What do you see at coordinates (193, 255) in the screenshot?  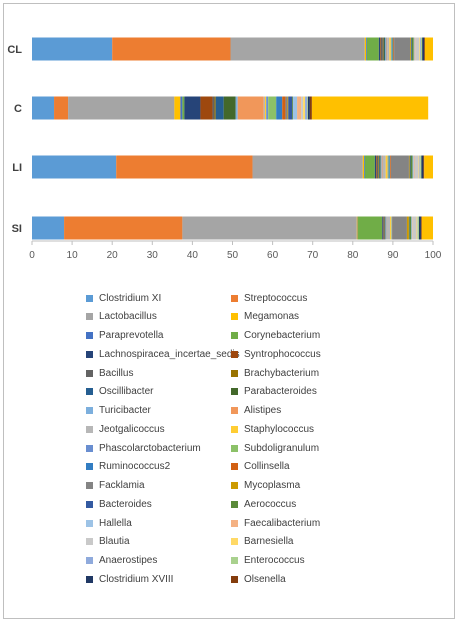 I see `x-tick-label-40: 40` at bounding box center [193, 255].